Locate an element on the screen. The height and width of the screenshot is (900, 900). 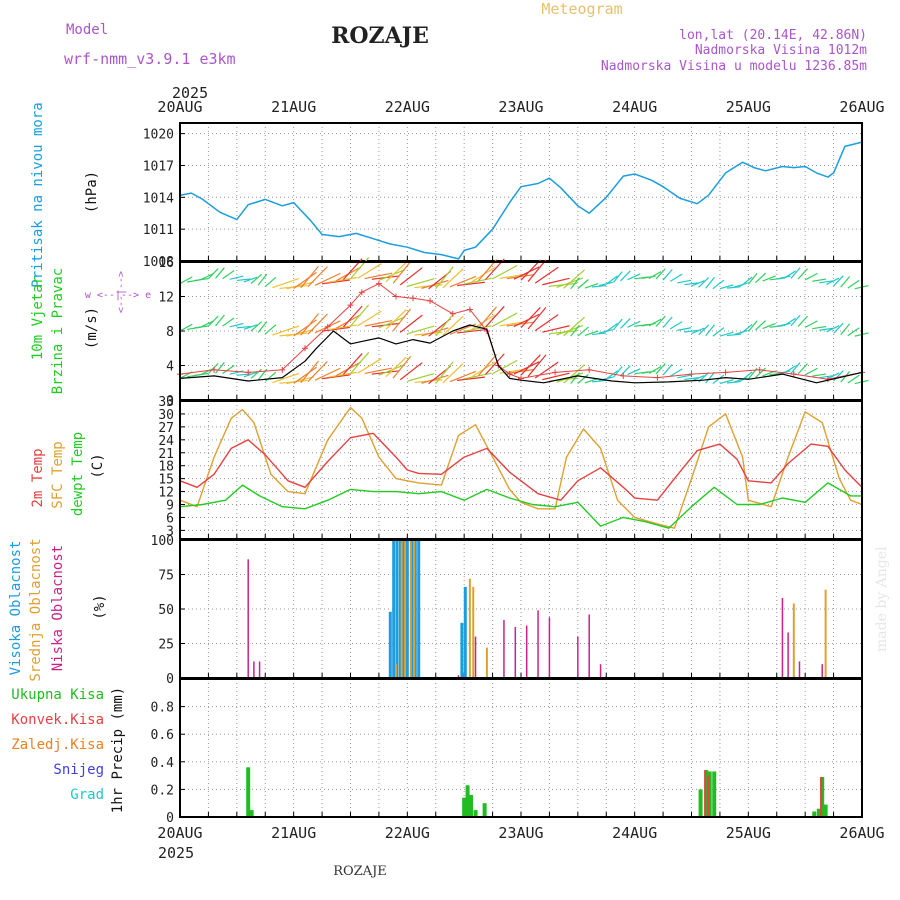
temp-ytick: 15 is located at coordinates (166, 480).